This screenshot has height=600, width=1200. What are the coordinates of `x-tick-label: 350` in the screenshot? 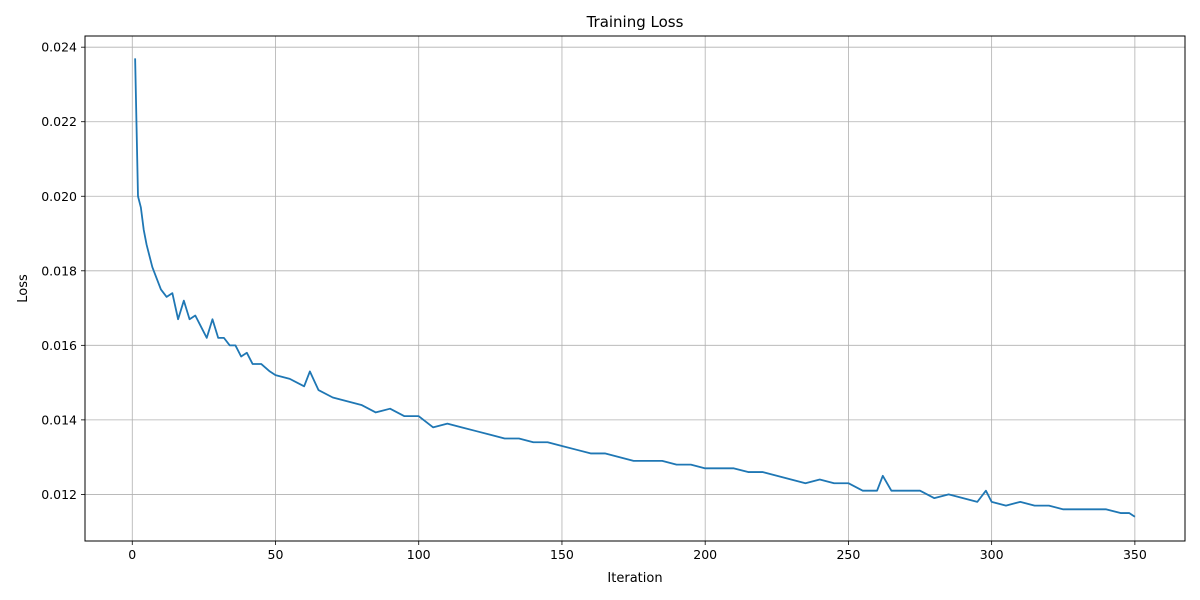 It's located at (1135, 554).